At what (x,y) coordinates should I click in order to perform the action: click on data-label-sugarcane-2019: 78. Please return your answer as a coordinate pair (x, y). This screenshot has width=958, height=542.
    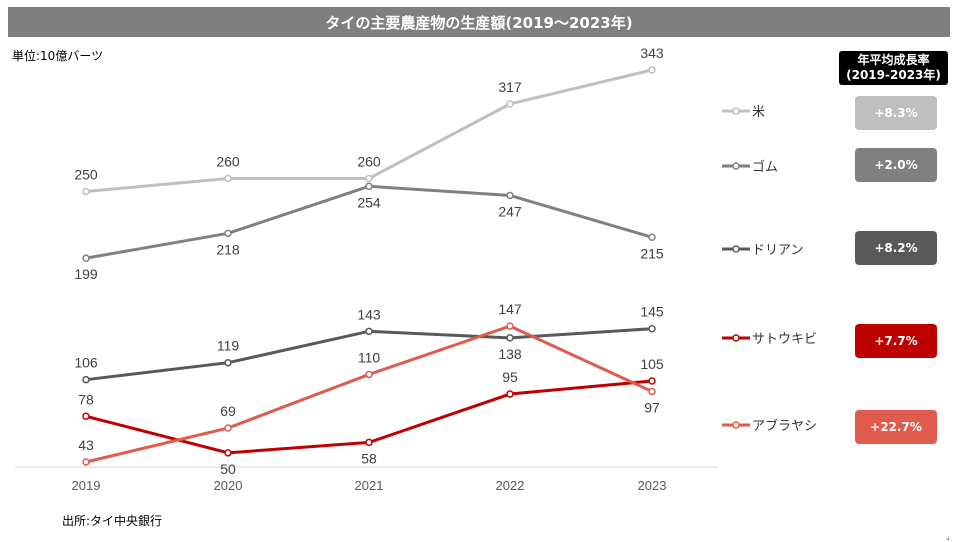
    Looking at the image, I should click on (86, 399).